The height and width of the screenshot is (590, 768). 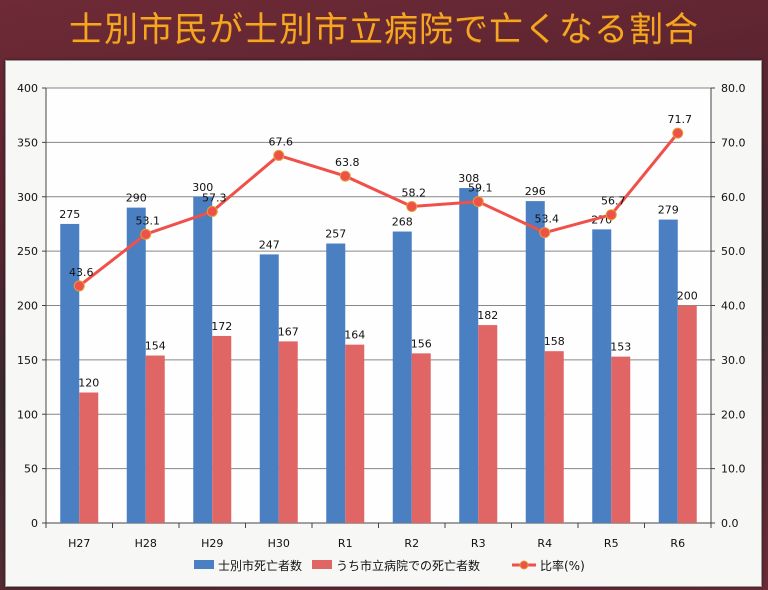 I want to click on legend-marker-ratio, so click(x=524, y=565).